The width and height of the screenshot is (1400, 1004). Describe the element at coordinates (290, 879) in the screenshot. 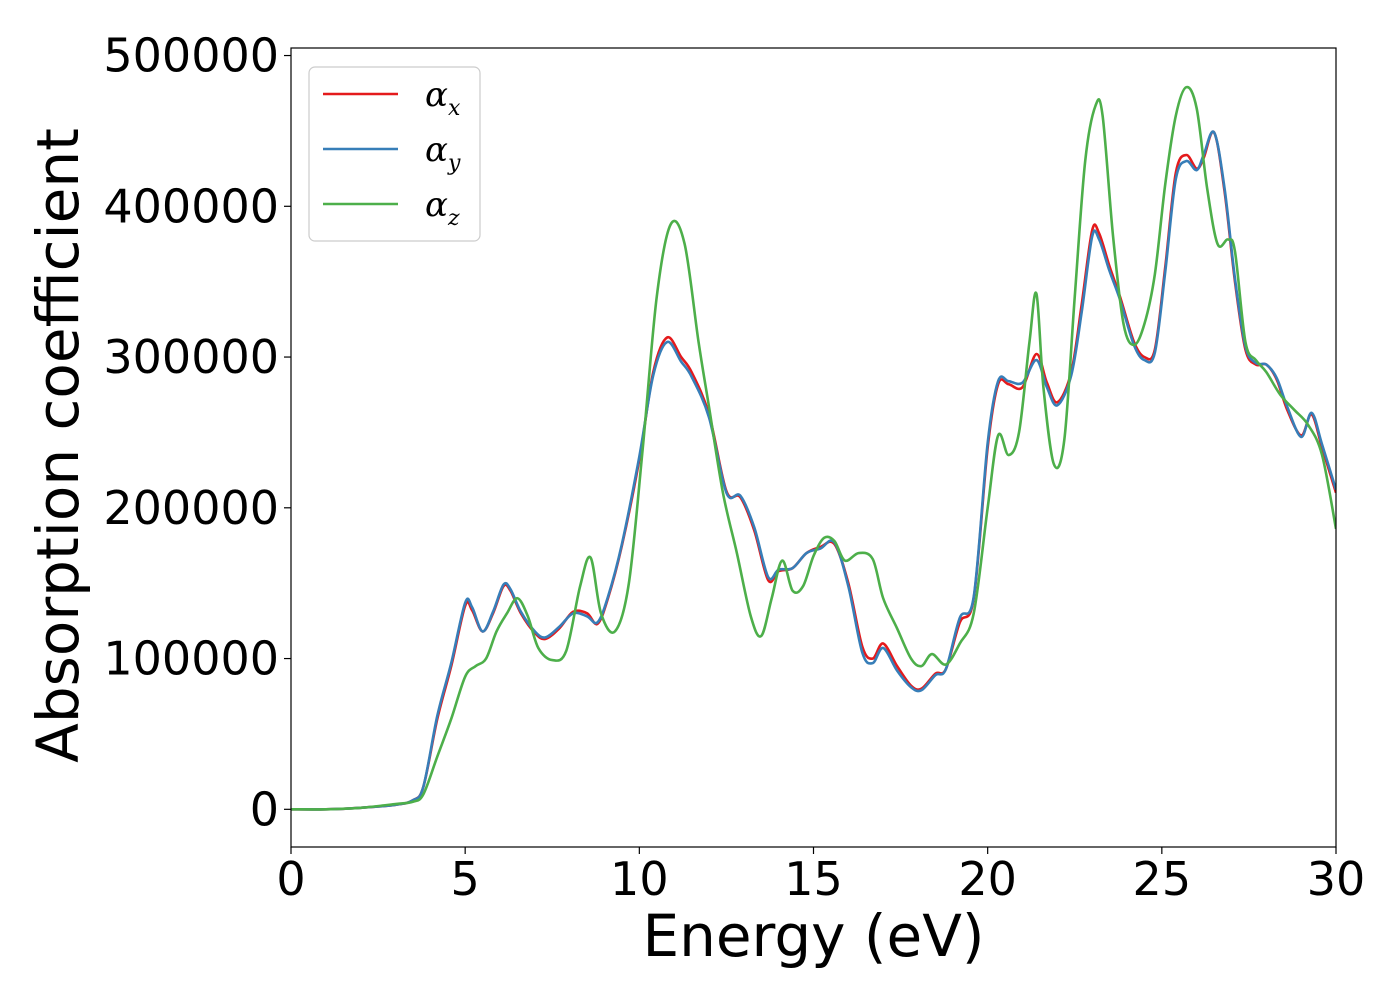

I see `x-tick-label: 0` at that location.